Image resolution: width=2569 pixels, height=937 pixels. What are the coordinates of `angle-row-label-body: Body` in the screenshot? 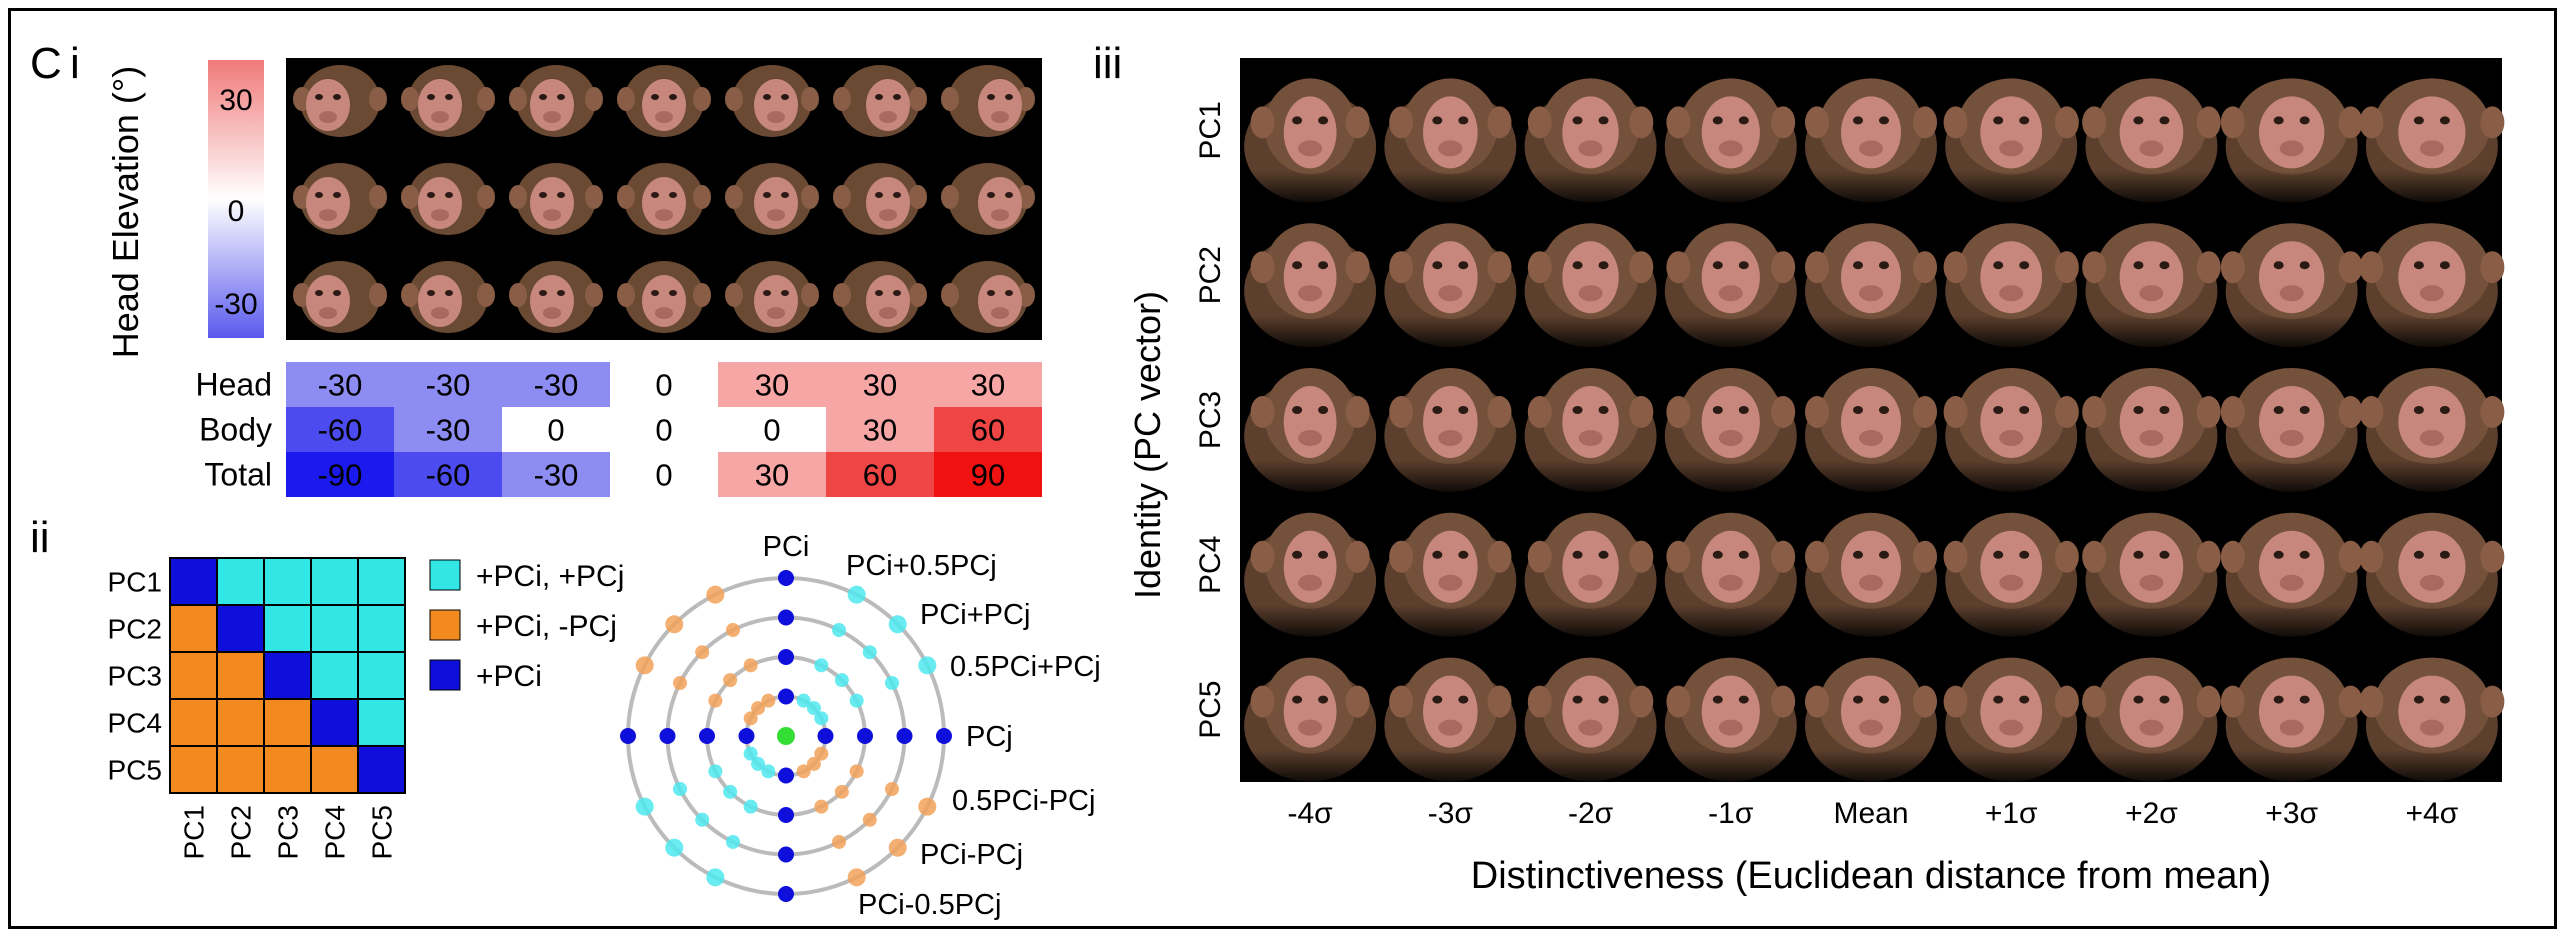 It's located at (235, 430).